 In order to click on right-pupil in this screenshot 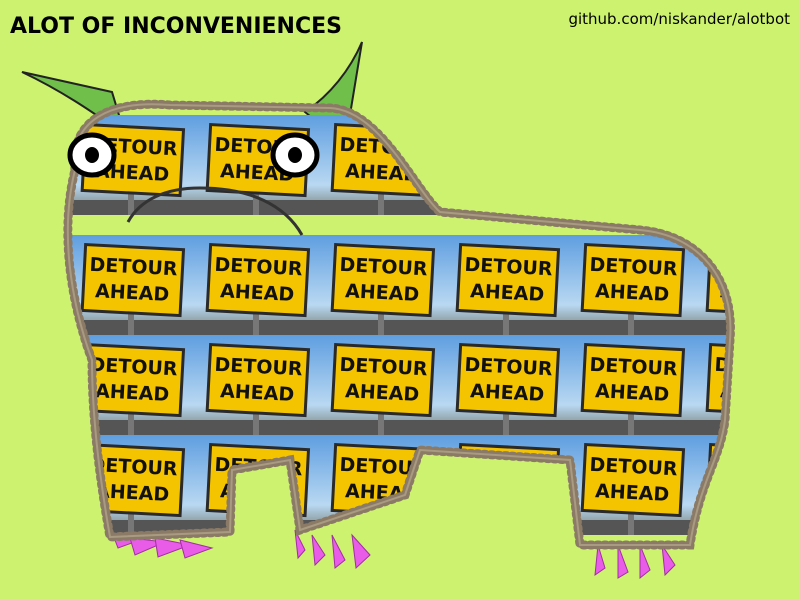, I will do `click(295, 155)`.